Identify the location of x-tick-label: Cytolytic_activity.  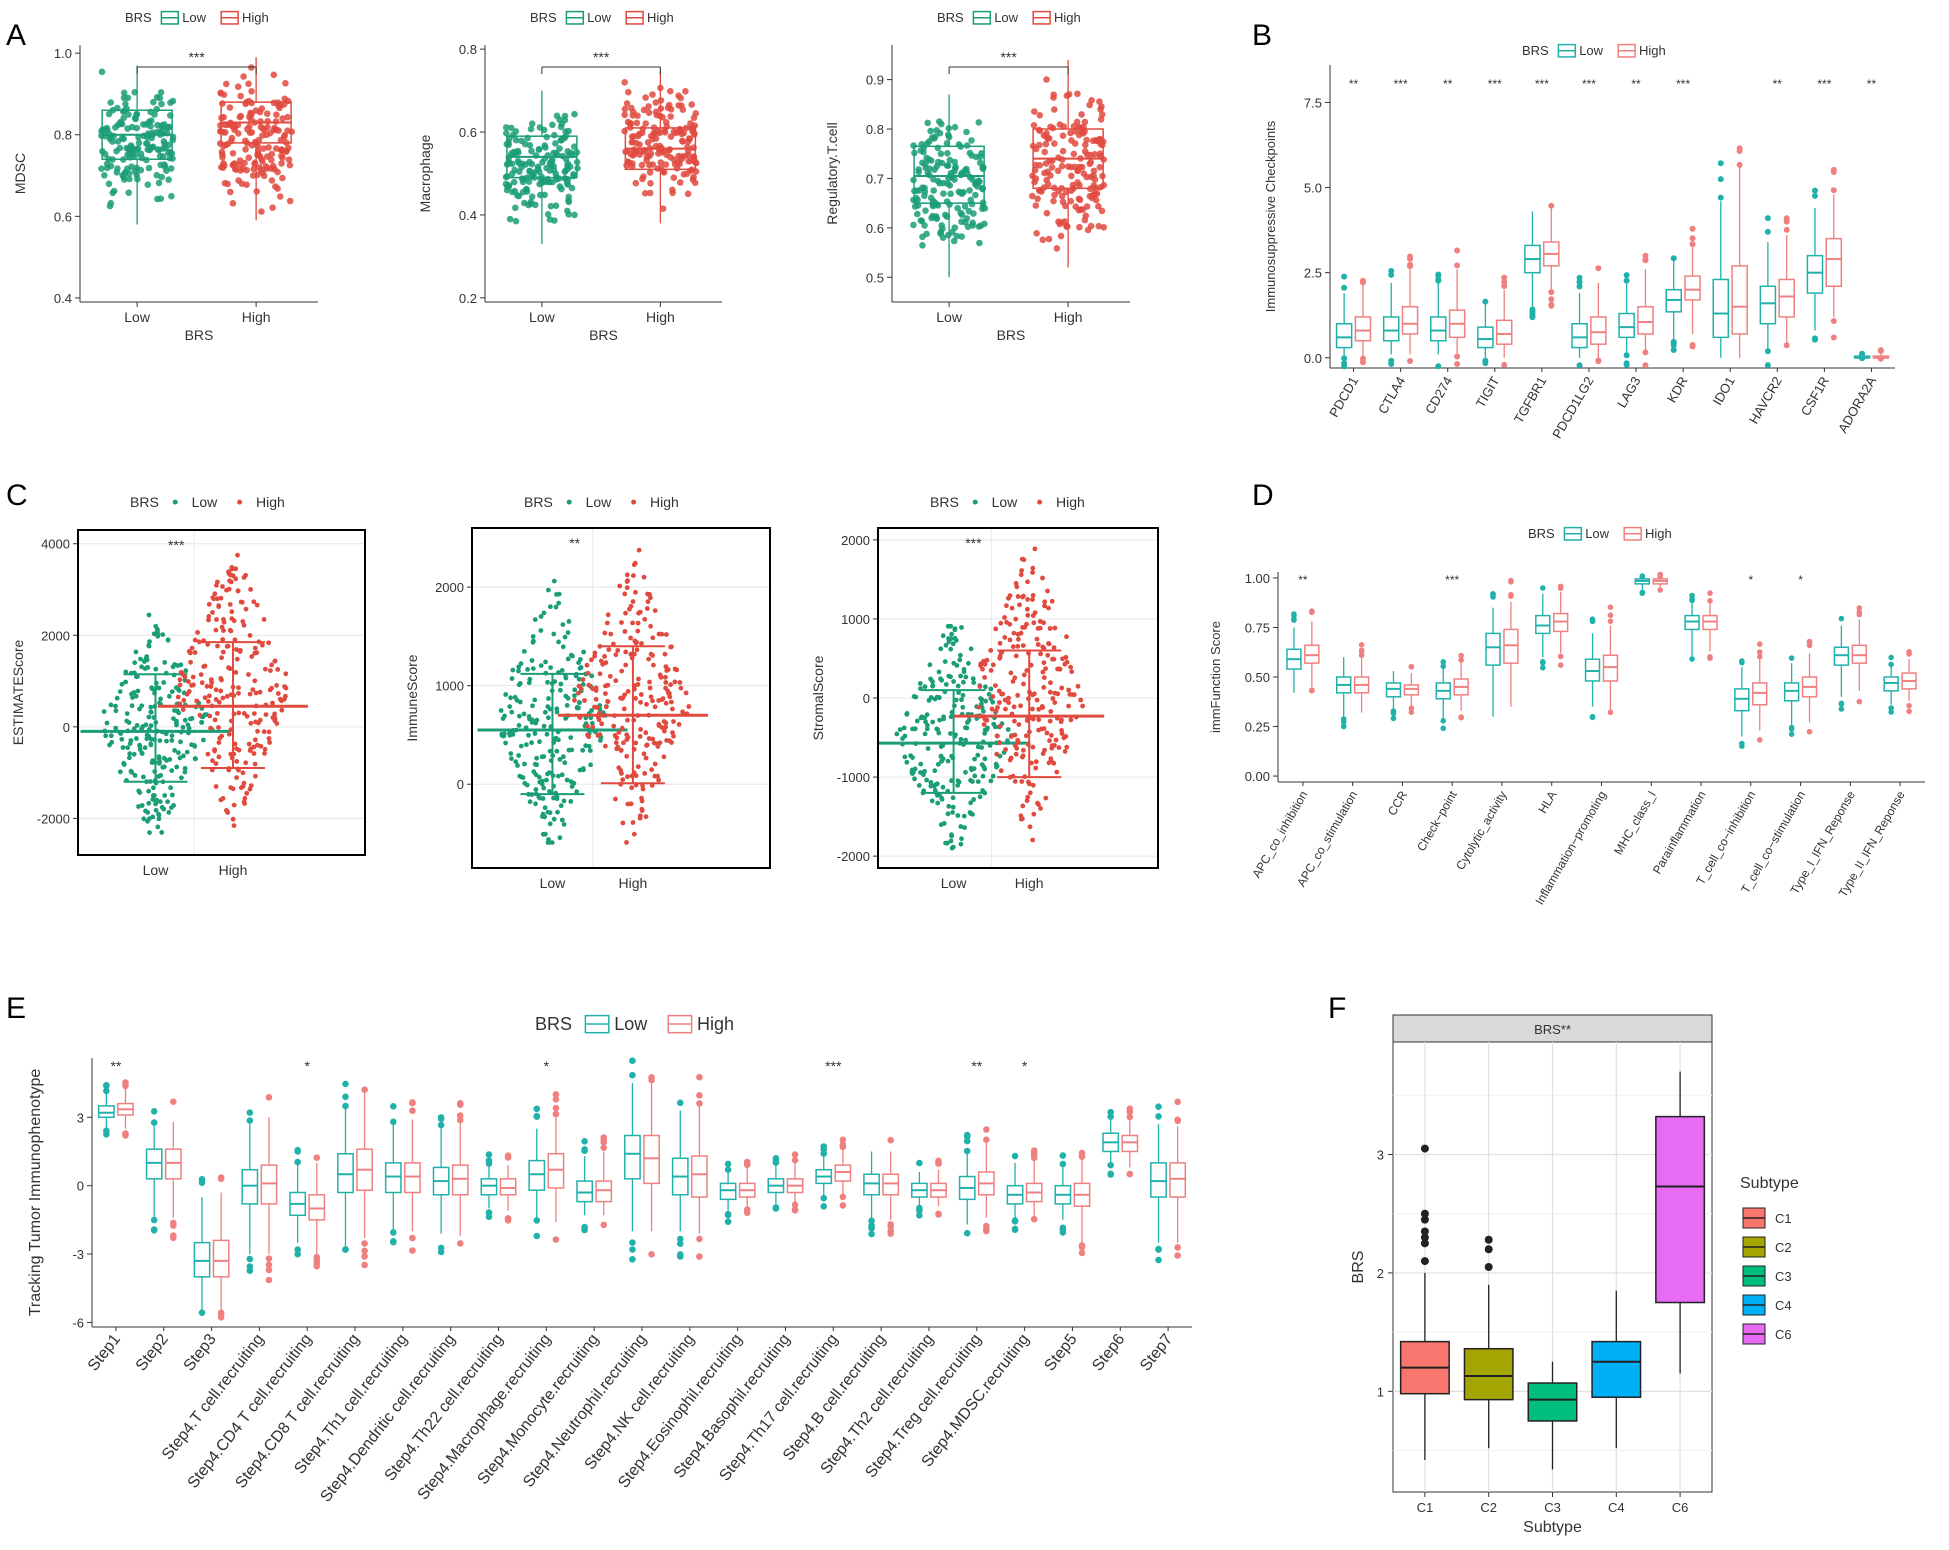
(1481, 831).